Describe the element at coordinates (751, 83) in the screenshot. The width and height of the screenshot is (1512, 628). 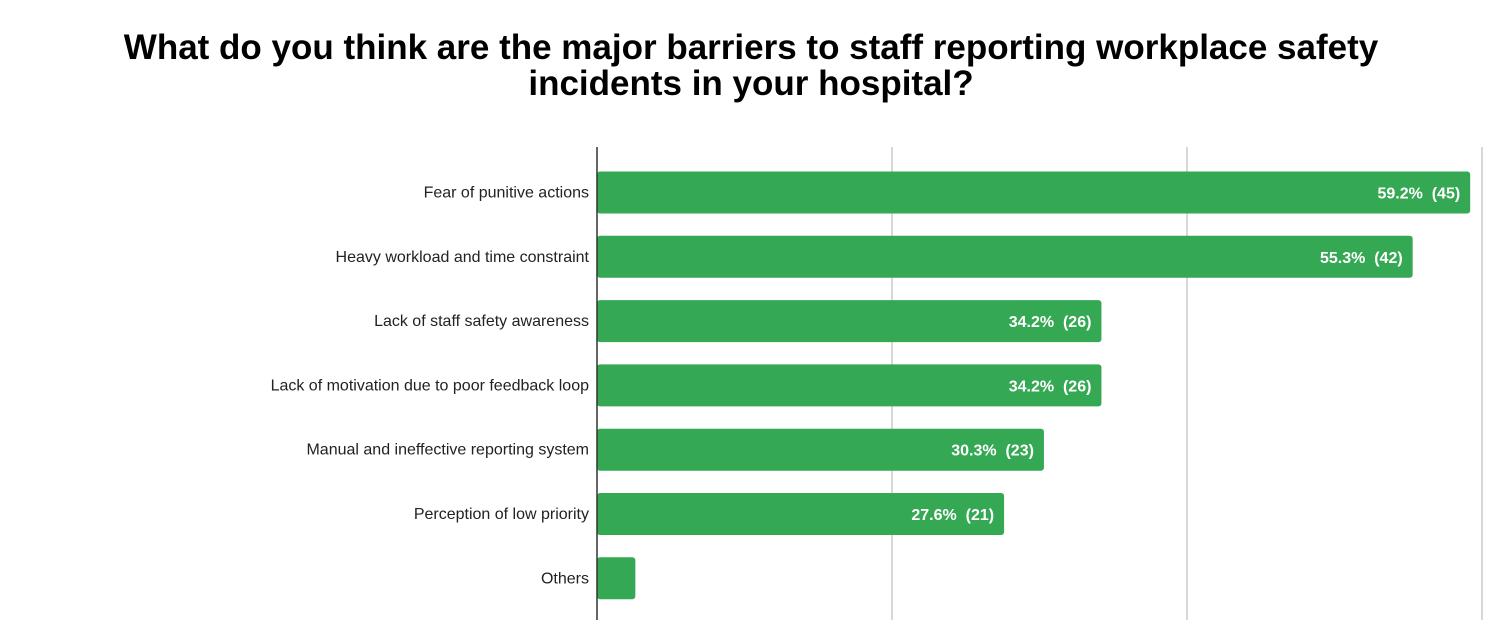
I see `chart-title-line-2: incidents in your hospital?` at that location.